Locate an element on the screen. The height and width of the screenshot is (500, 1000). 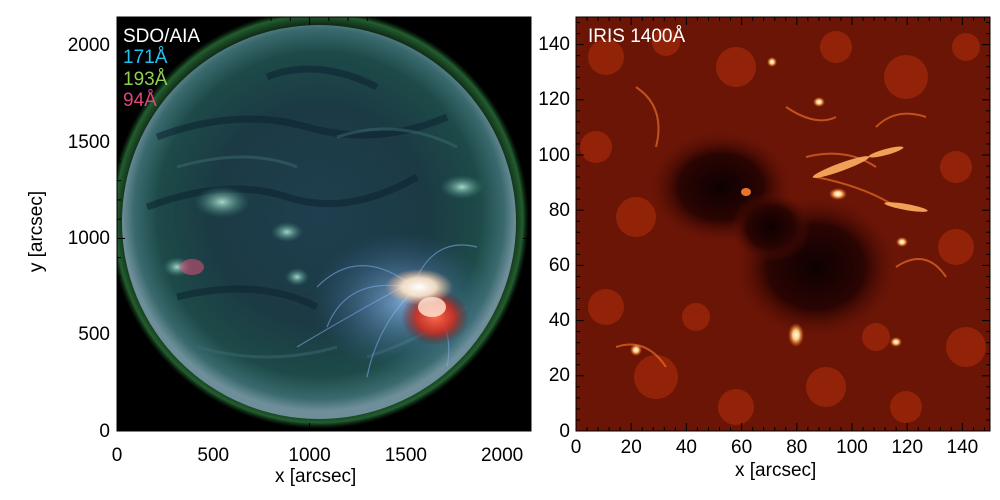
aia-x-tick-label: 1500 is located at coordinates (405, 455).